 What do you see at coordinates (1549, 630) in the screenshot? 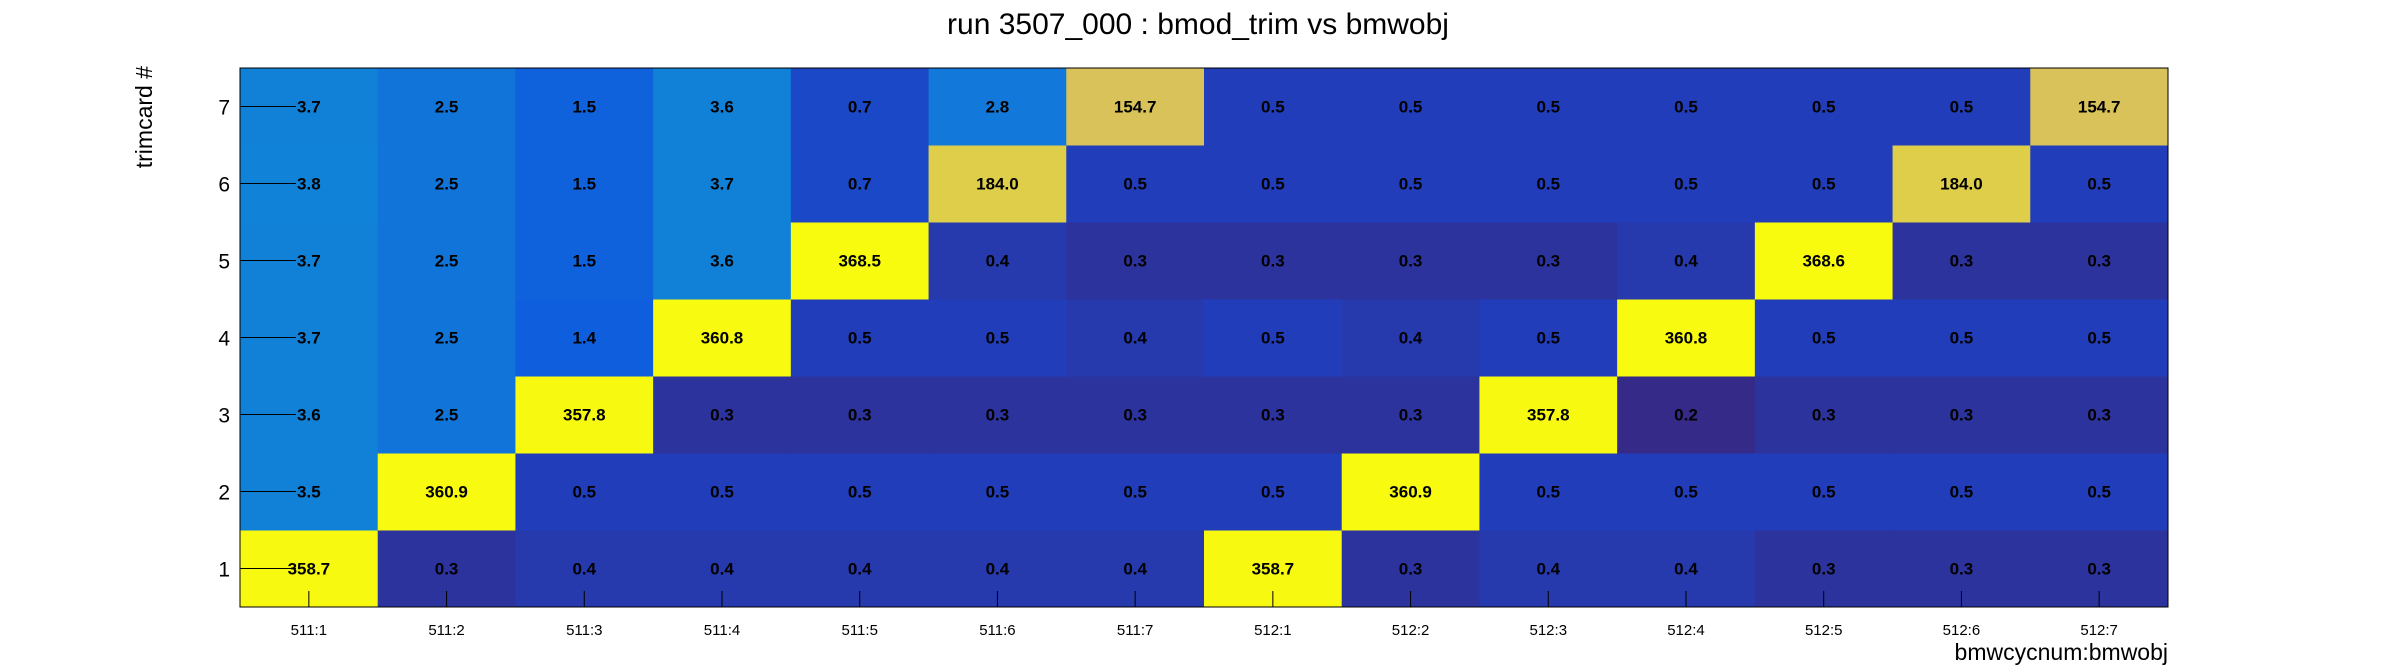
I see `x-tick-label: 512:3` at bounding box center [1549, 630].